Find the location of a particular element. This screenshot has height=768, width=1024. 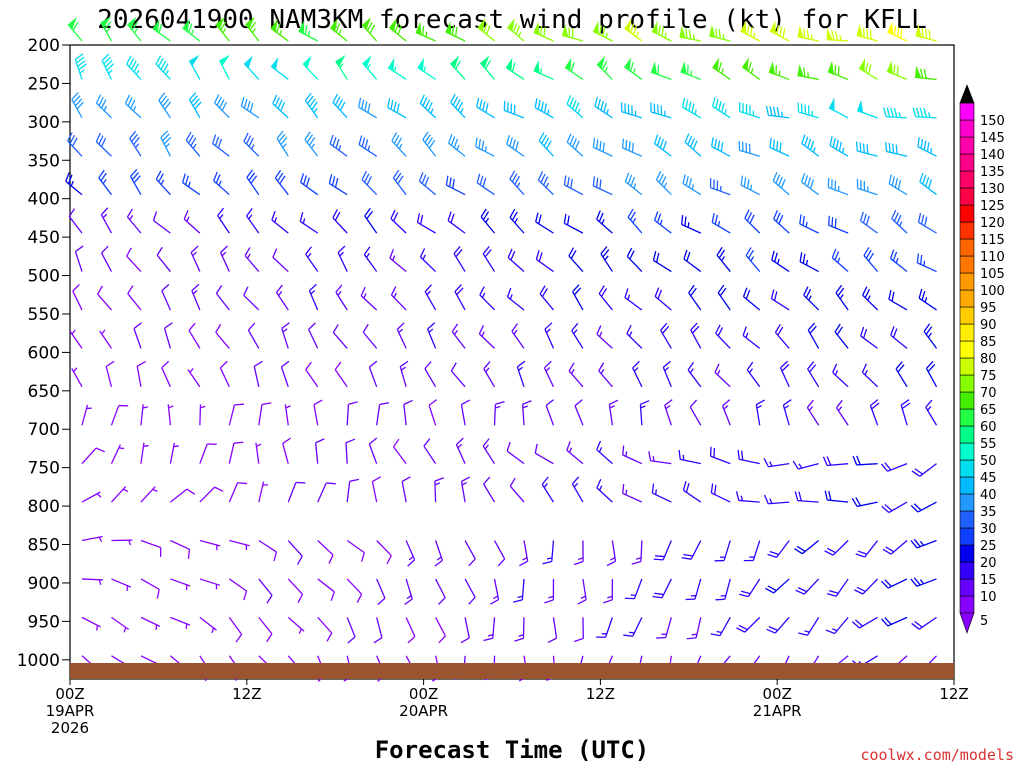

colorbar-label: 125 is located at coordinates (992, 206).